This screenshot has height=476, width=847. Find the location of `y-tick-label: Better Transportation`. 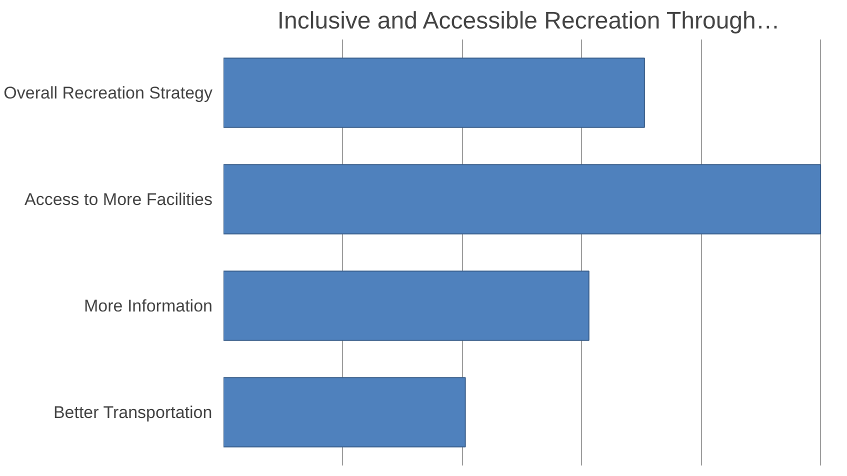

y-tick-label: Better Transportation is located at coordinates (132, 412).